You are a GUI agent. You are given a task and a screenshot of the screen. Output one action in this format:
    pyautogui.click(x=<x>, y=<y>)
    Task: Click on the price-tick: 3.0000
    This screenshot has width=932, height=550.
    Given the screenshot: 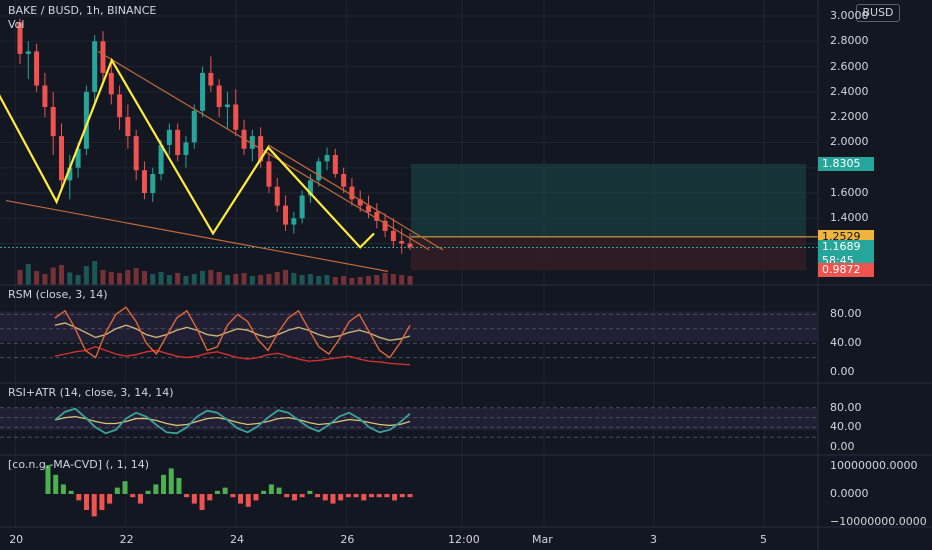 What is the action you would take?
    pyautogui.click(x=849, y=15)
    